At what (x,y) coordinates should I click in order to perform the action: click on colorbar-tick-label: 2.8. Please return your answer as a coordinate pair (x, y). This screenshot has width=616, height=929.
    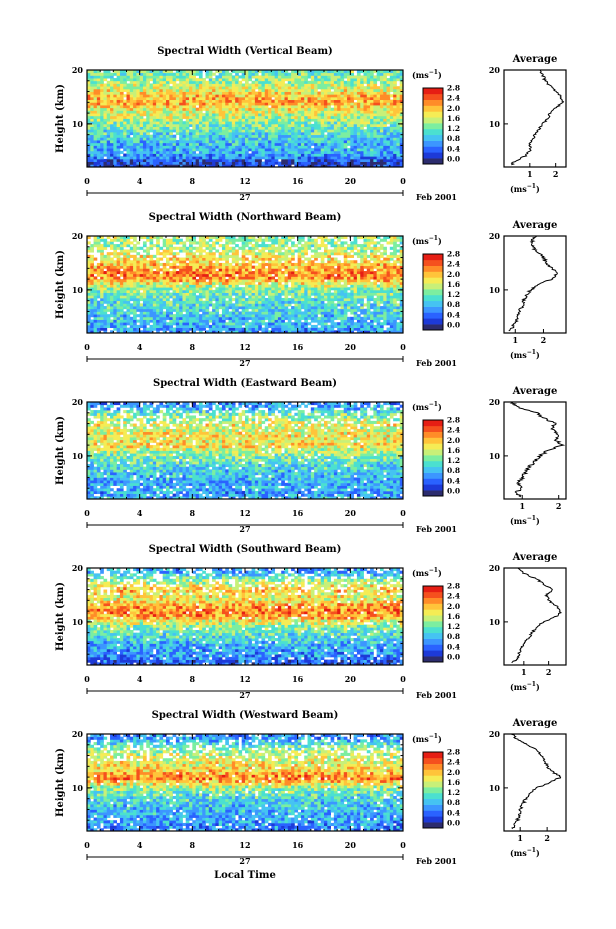
    Looking at the image, I should click on (453, 88).